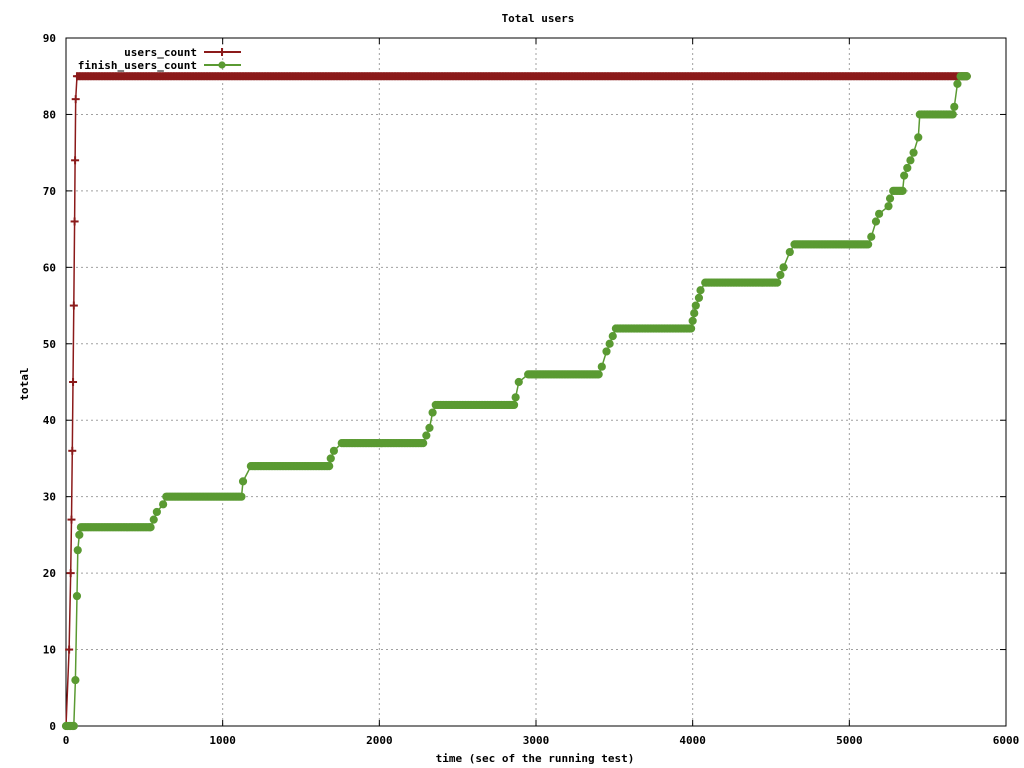  What do you see at coordinates (536, 740) in the screenshot?
I see `x-tick-label: 3000` at bounding box center [536, 740].